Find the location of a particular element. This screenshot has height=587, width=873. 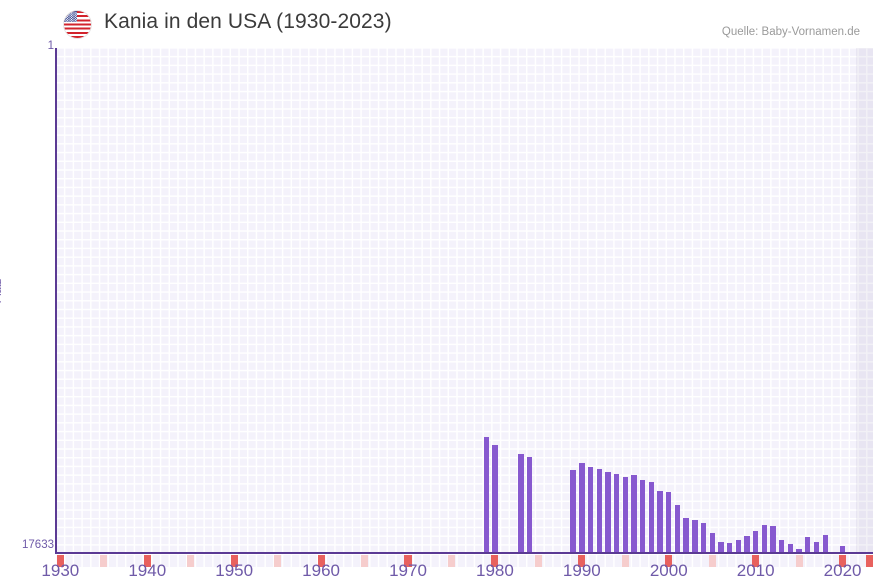

y-axis-line is located at coordinates (56, 301).